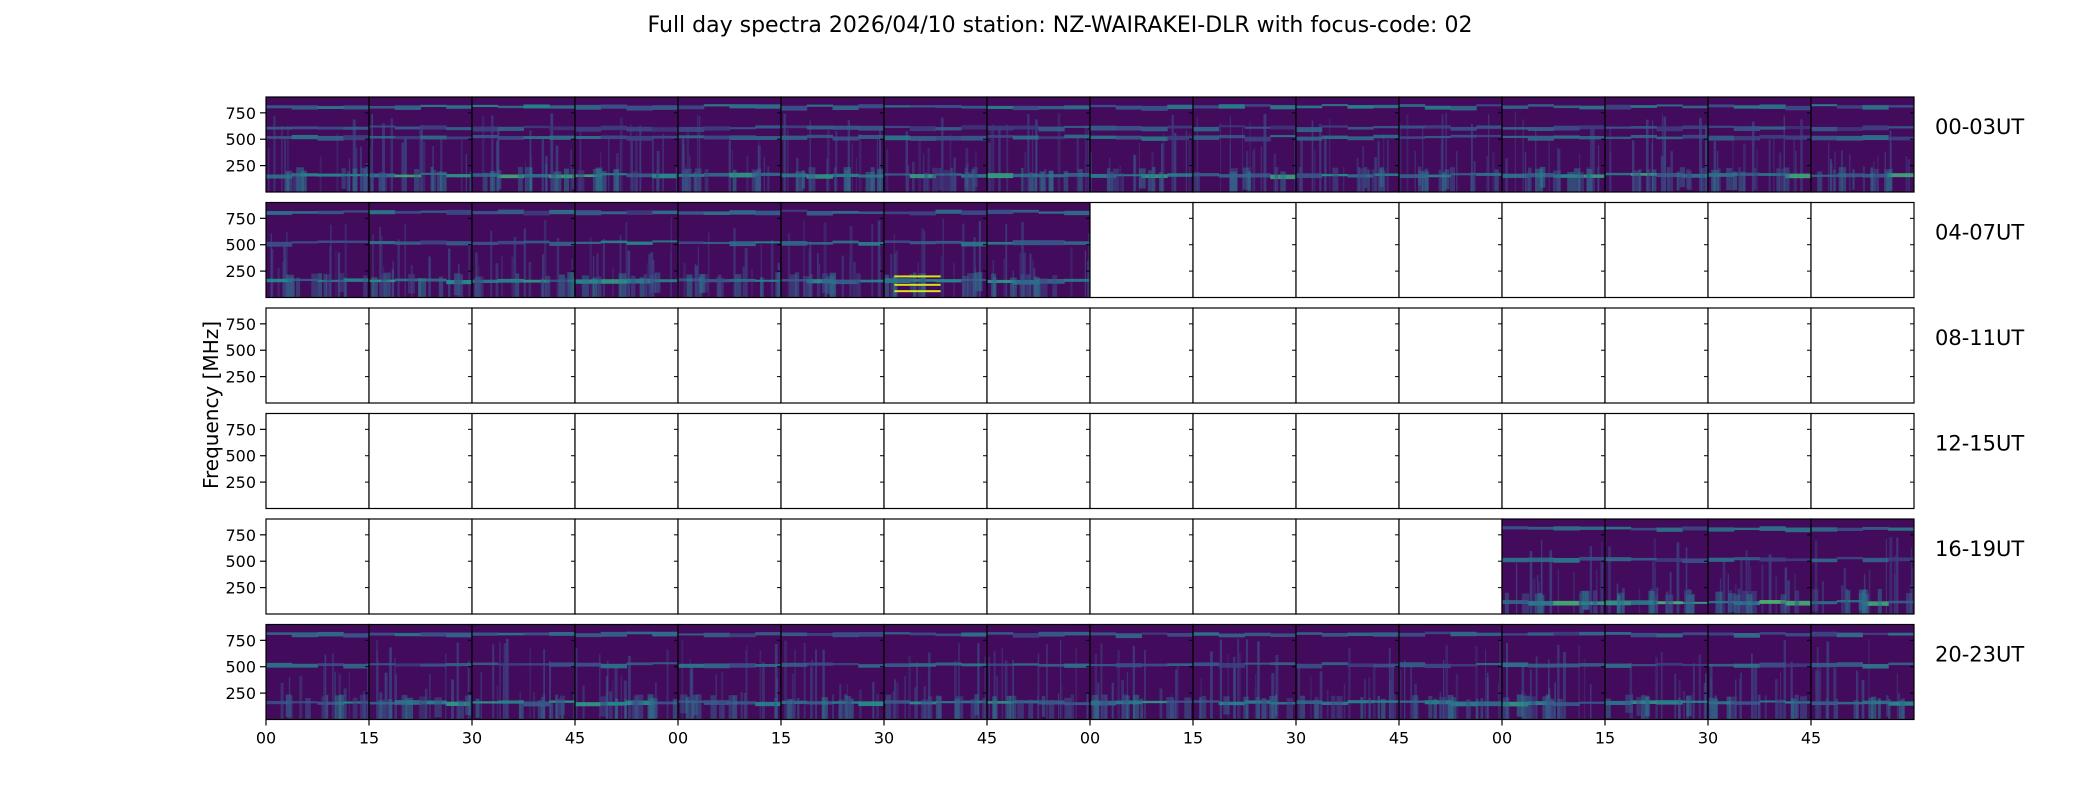  I want to click on row-label: 00-03UT, so click(1979, 127).